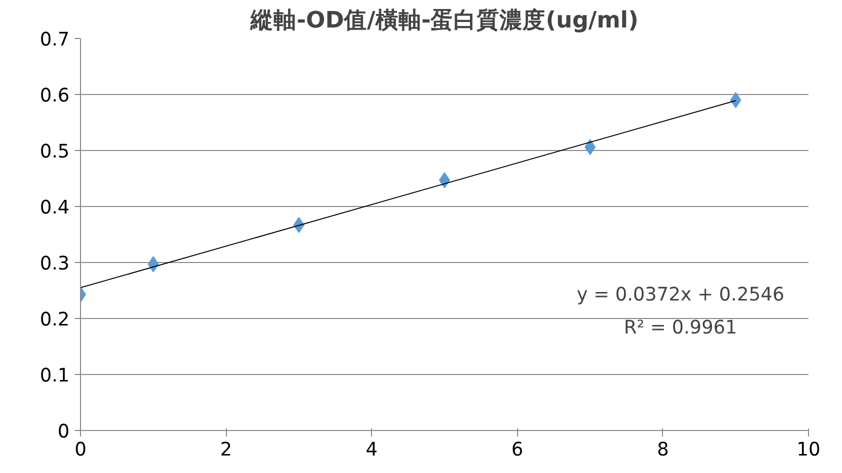  Describe the element at coordinates (680, 295) in the screenshot. I see `annotation: y = 0.0372x + 0.2546` at that location.